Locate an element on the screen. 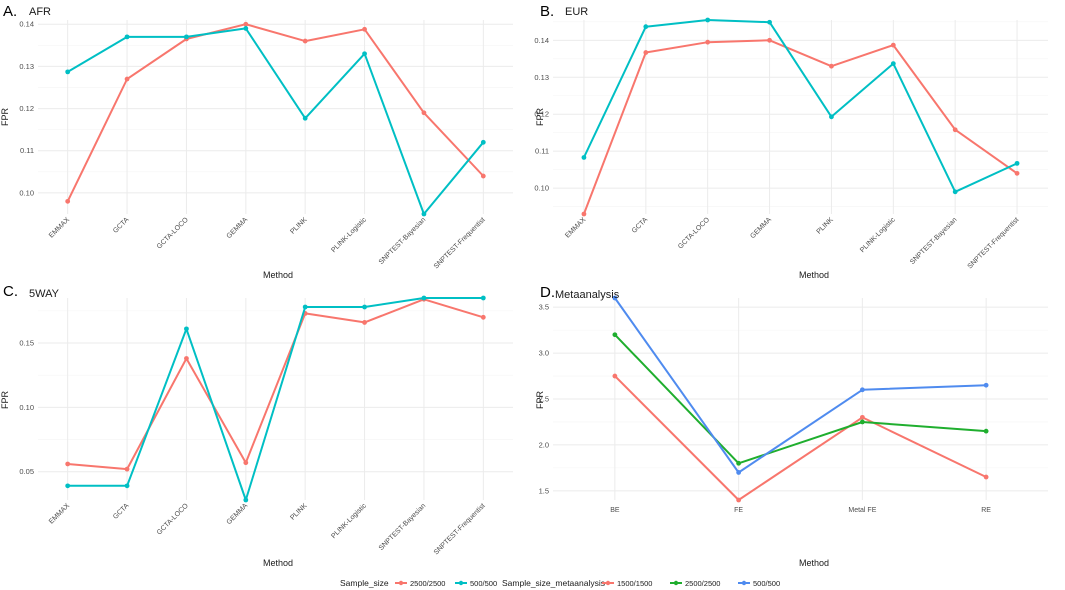  panel-title: 5WAY is located at coordinates (44, 294).